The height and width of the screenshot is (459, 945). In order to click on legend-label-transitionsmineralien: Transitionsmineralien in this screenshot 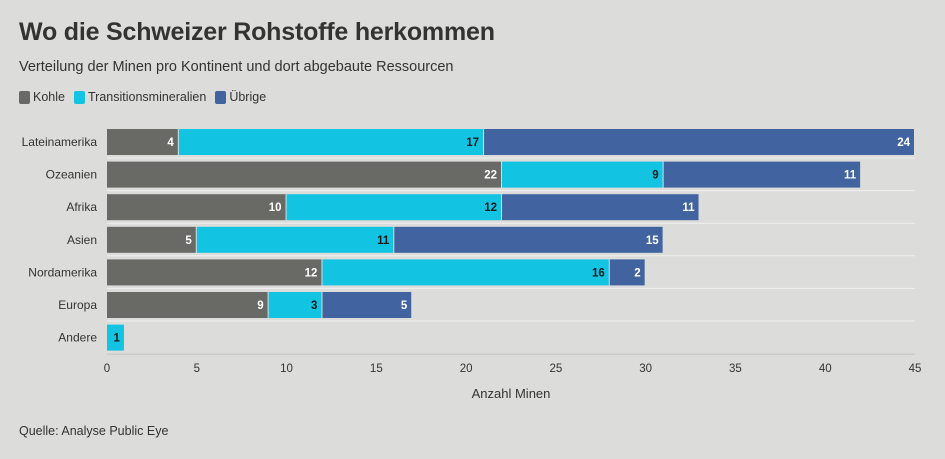, I will do `click(147, 97)`.